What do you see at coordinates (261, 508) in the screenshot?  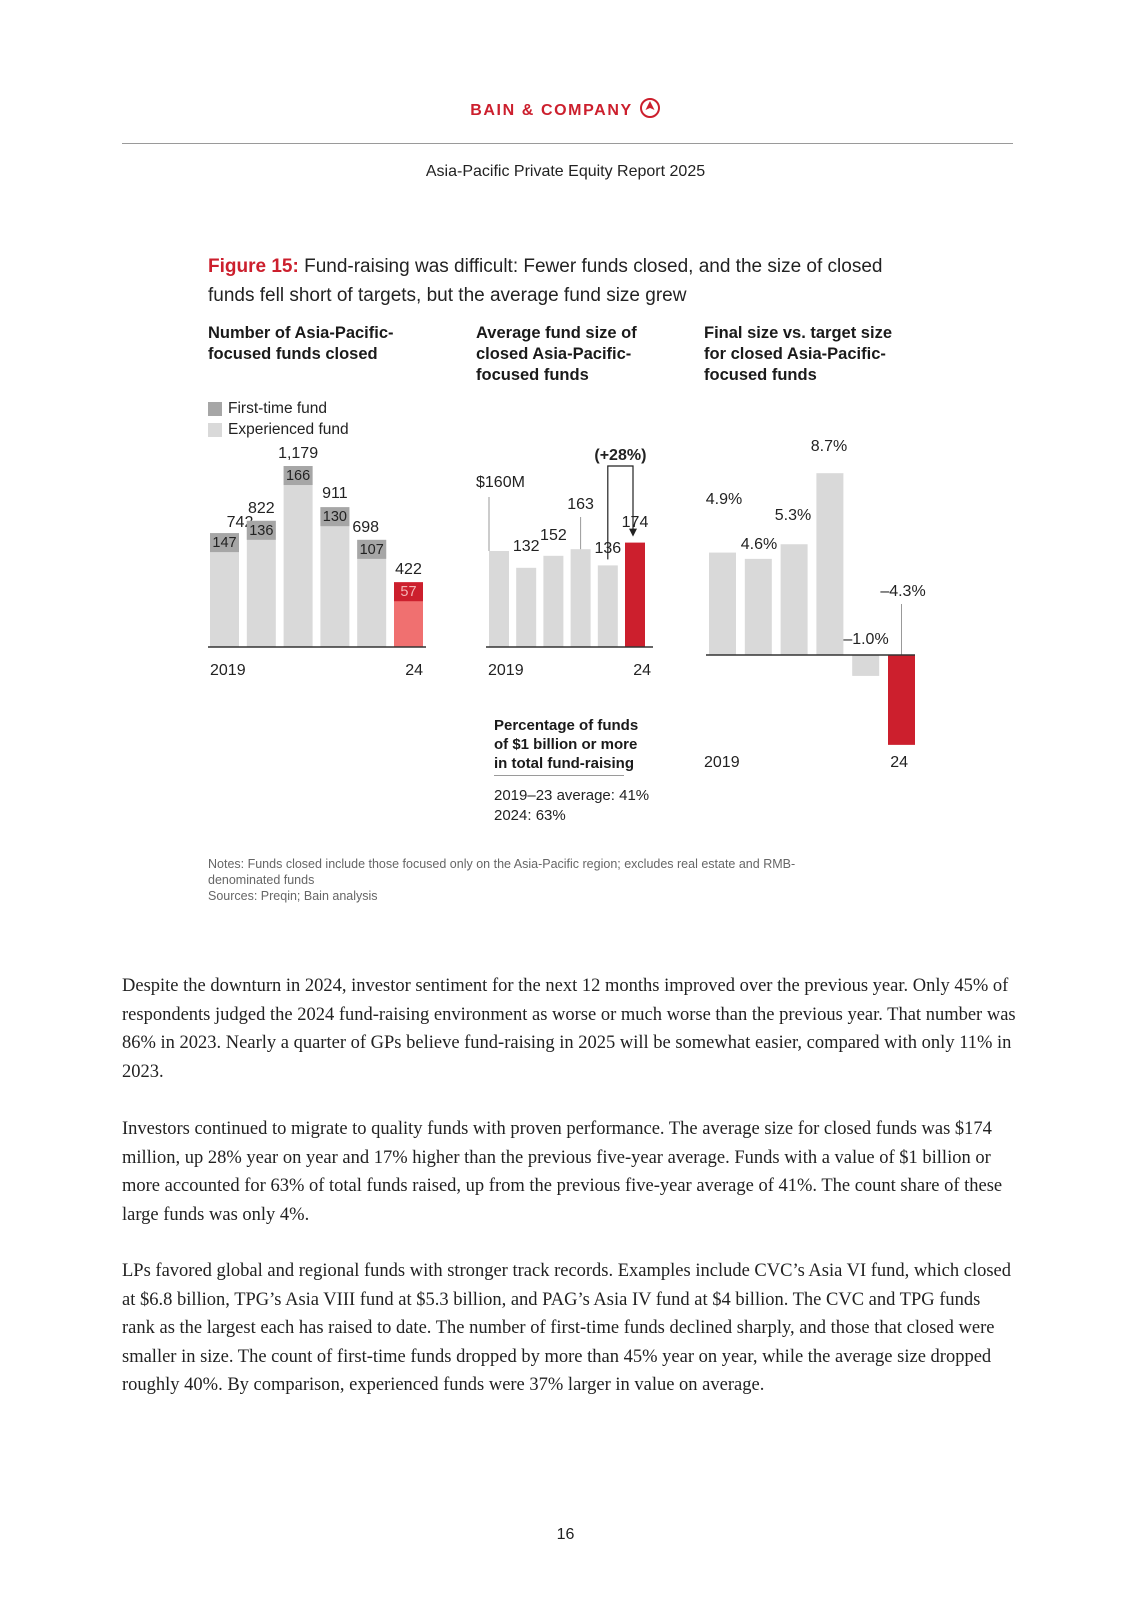 I see `bar-total-label: 822` at bounding box center [261, 508].